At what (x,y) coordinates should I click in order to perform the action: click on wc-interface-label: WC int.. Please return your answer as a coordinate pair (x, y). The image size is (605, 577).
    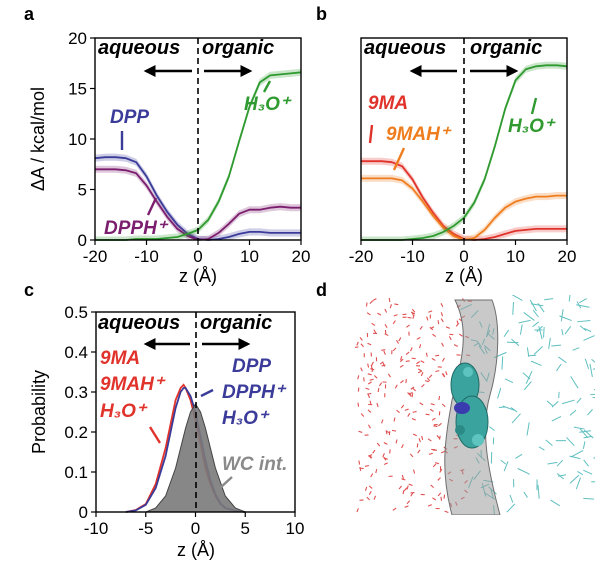
    Looking at the image, I should click on (254, 464).